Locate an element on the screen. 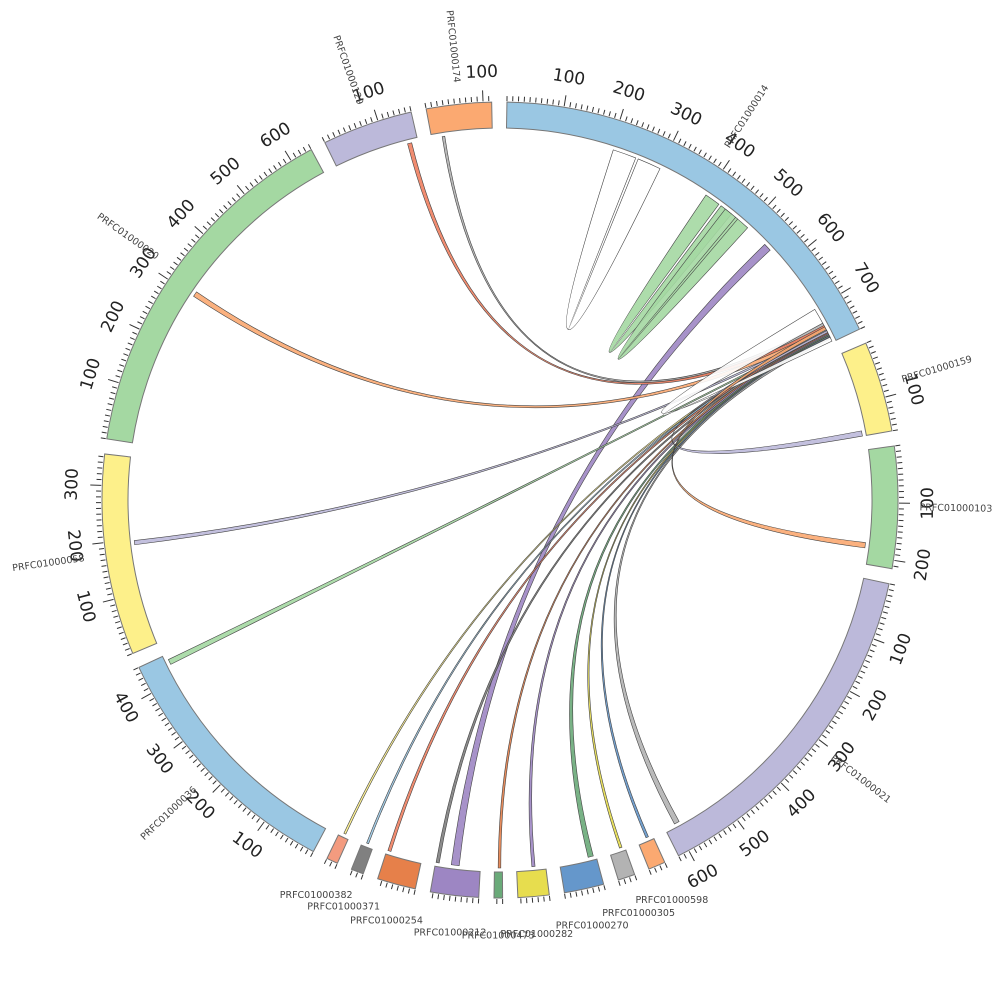 The image size is (1000, 1000). segment-PRFC01000473 is located at coordinates (498, 885).